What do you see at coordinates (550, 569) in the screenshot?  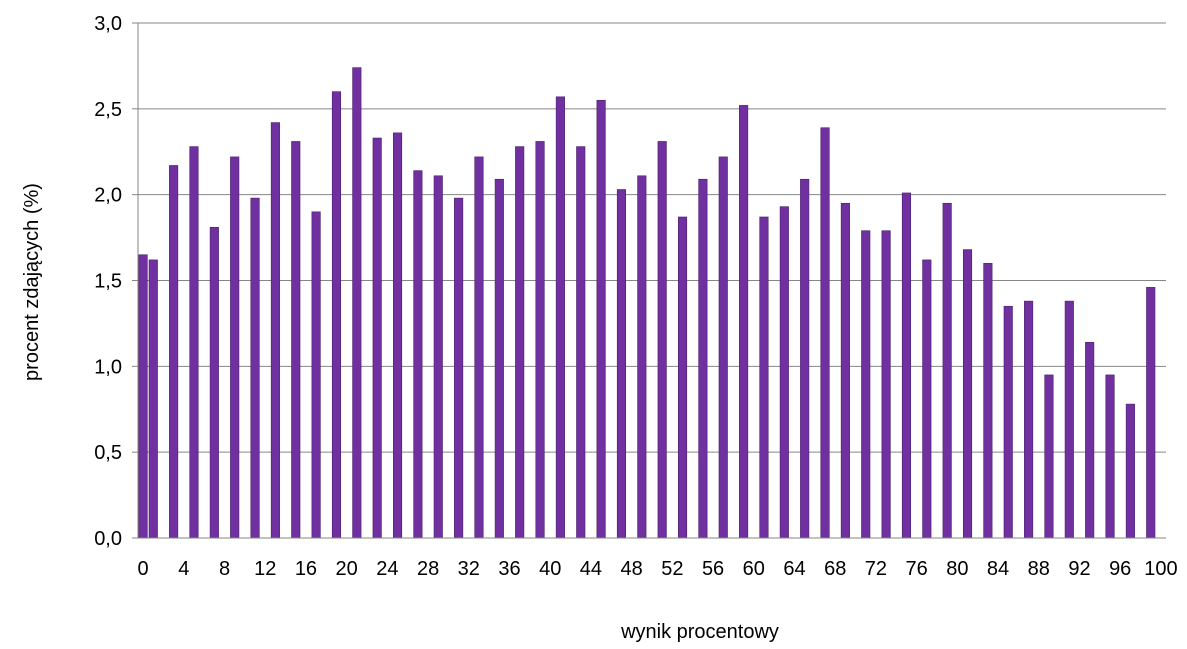 I see `x-tick-label: 40` at bounding box center [550, 569].